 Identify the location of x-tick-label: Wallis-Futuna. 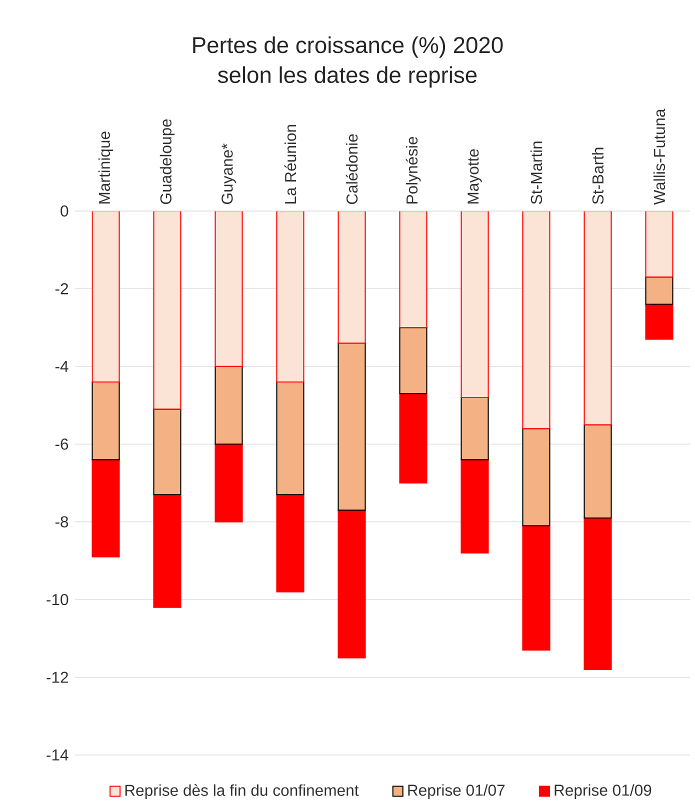
(659, 156).